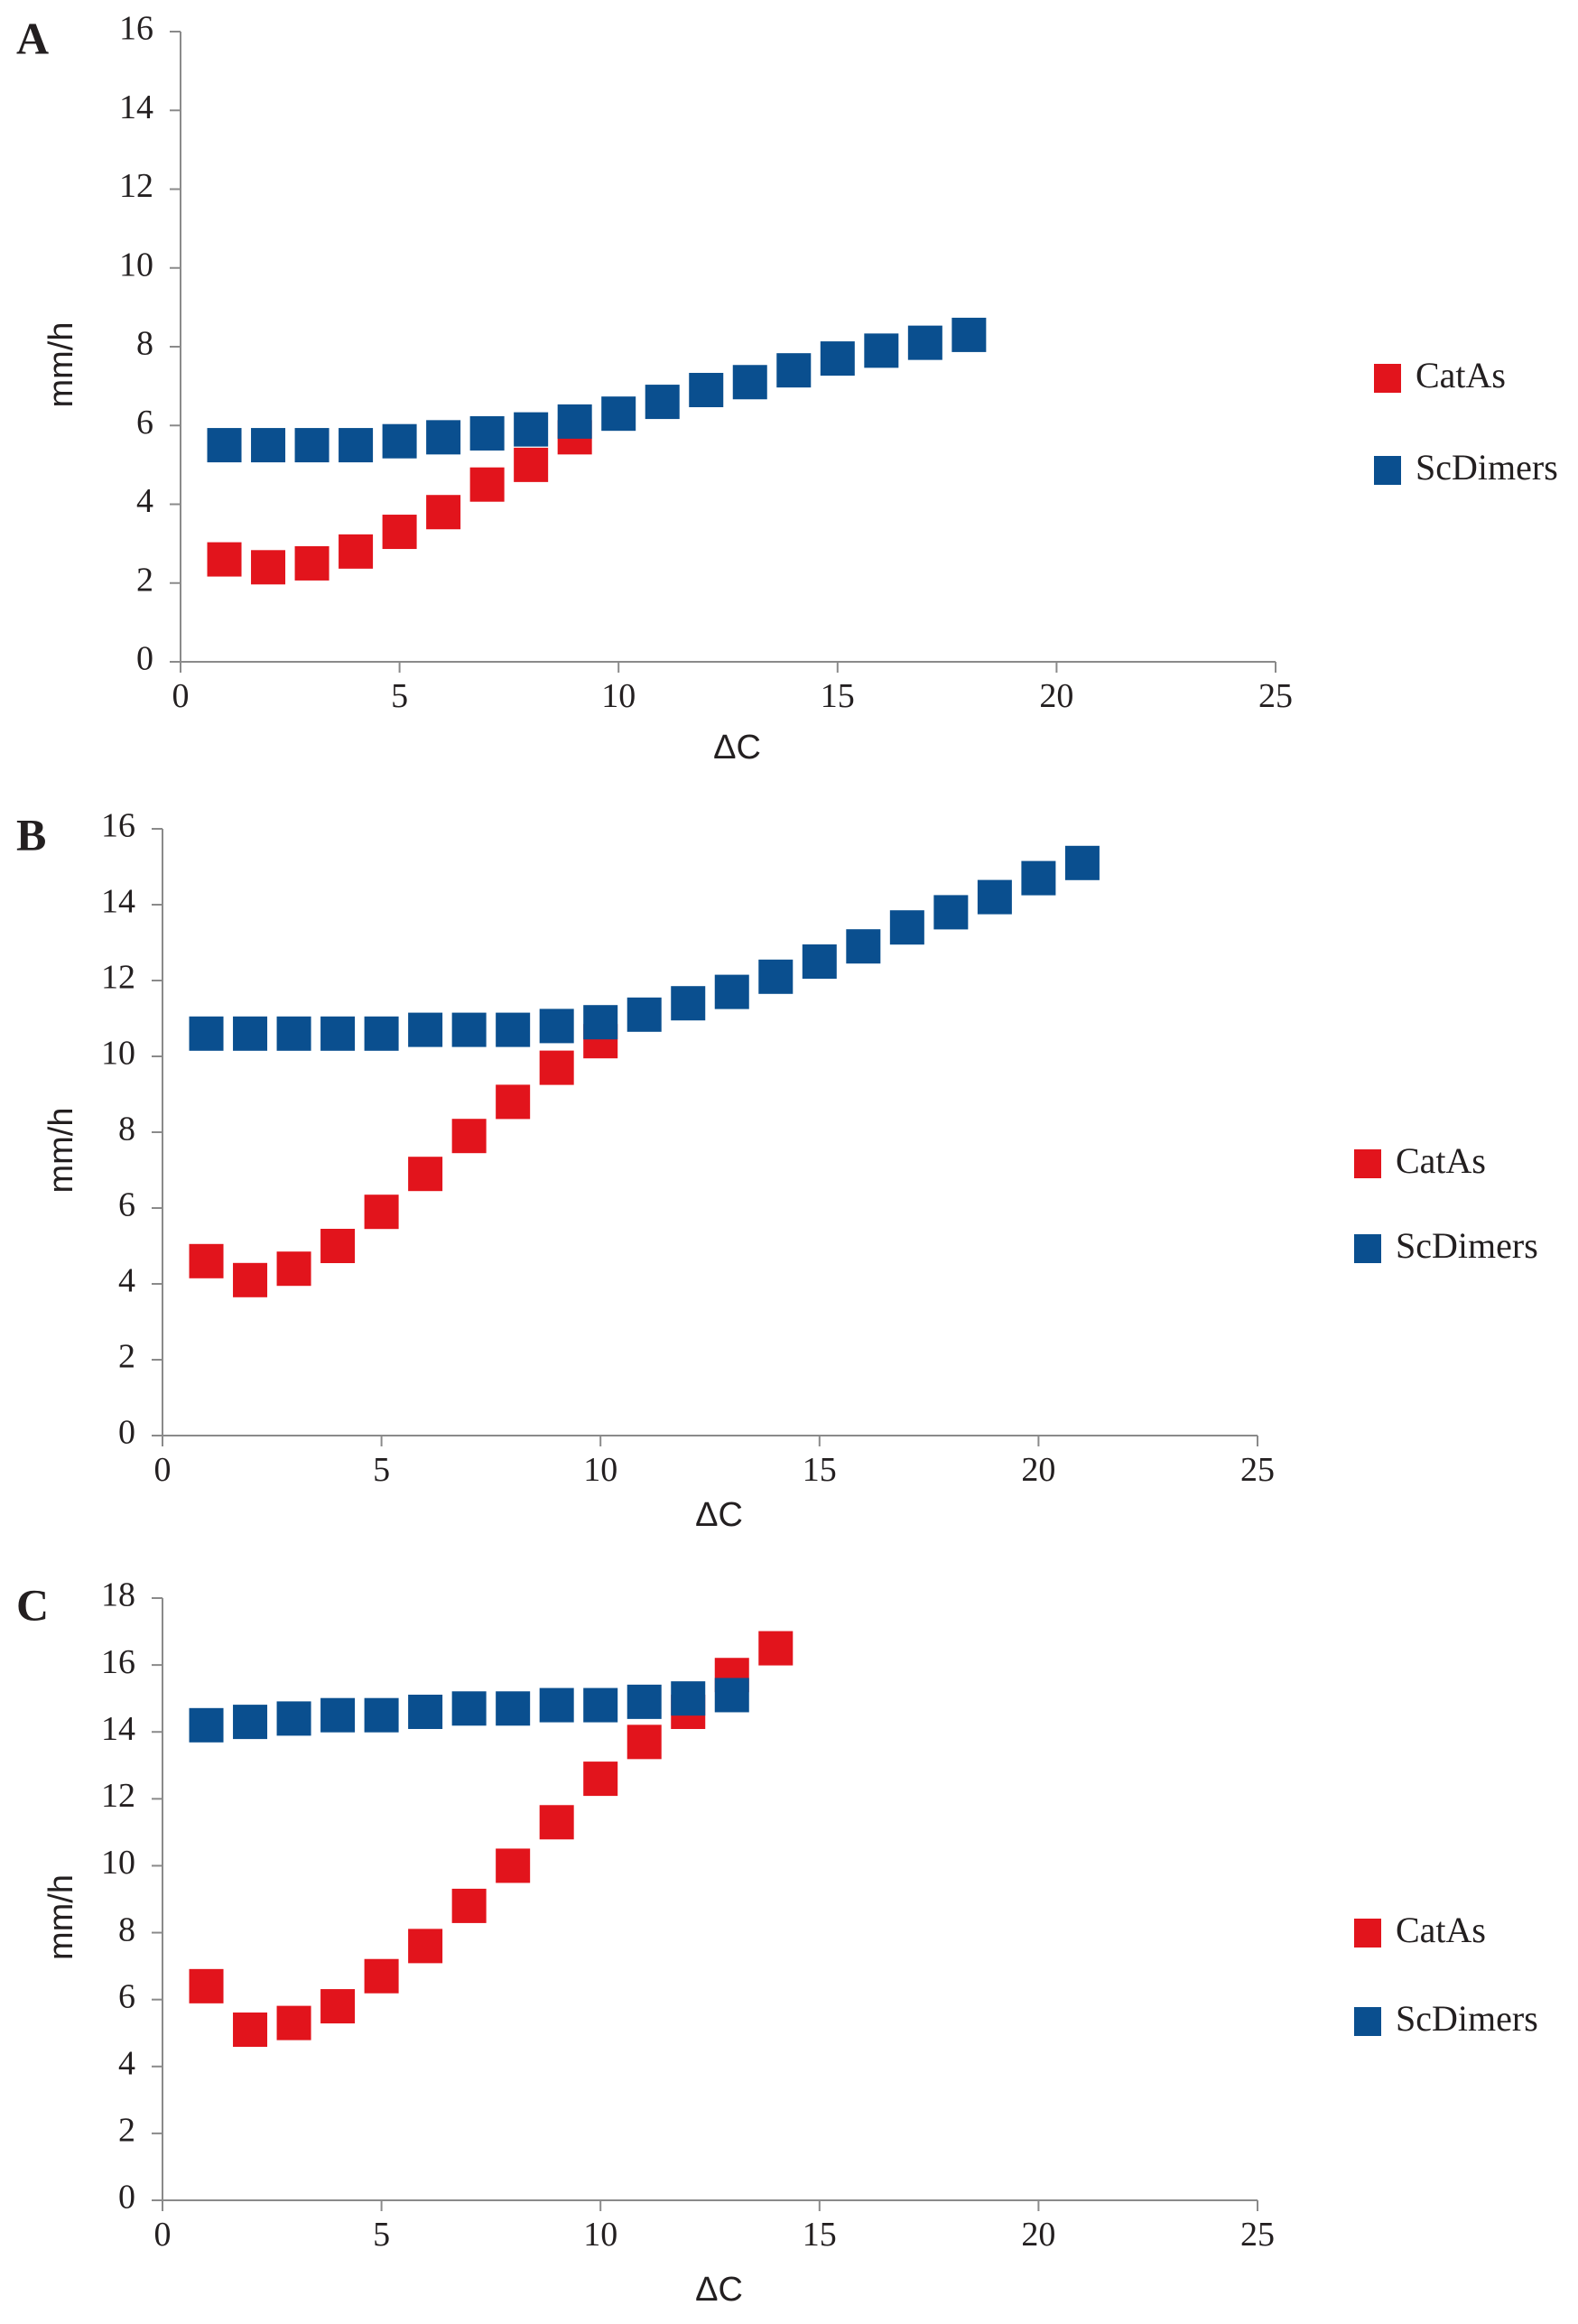 The image size is (1578, 2324). I want to click on y-tick-label: 8, so click(144, 344).